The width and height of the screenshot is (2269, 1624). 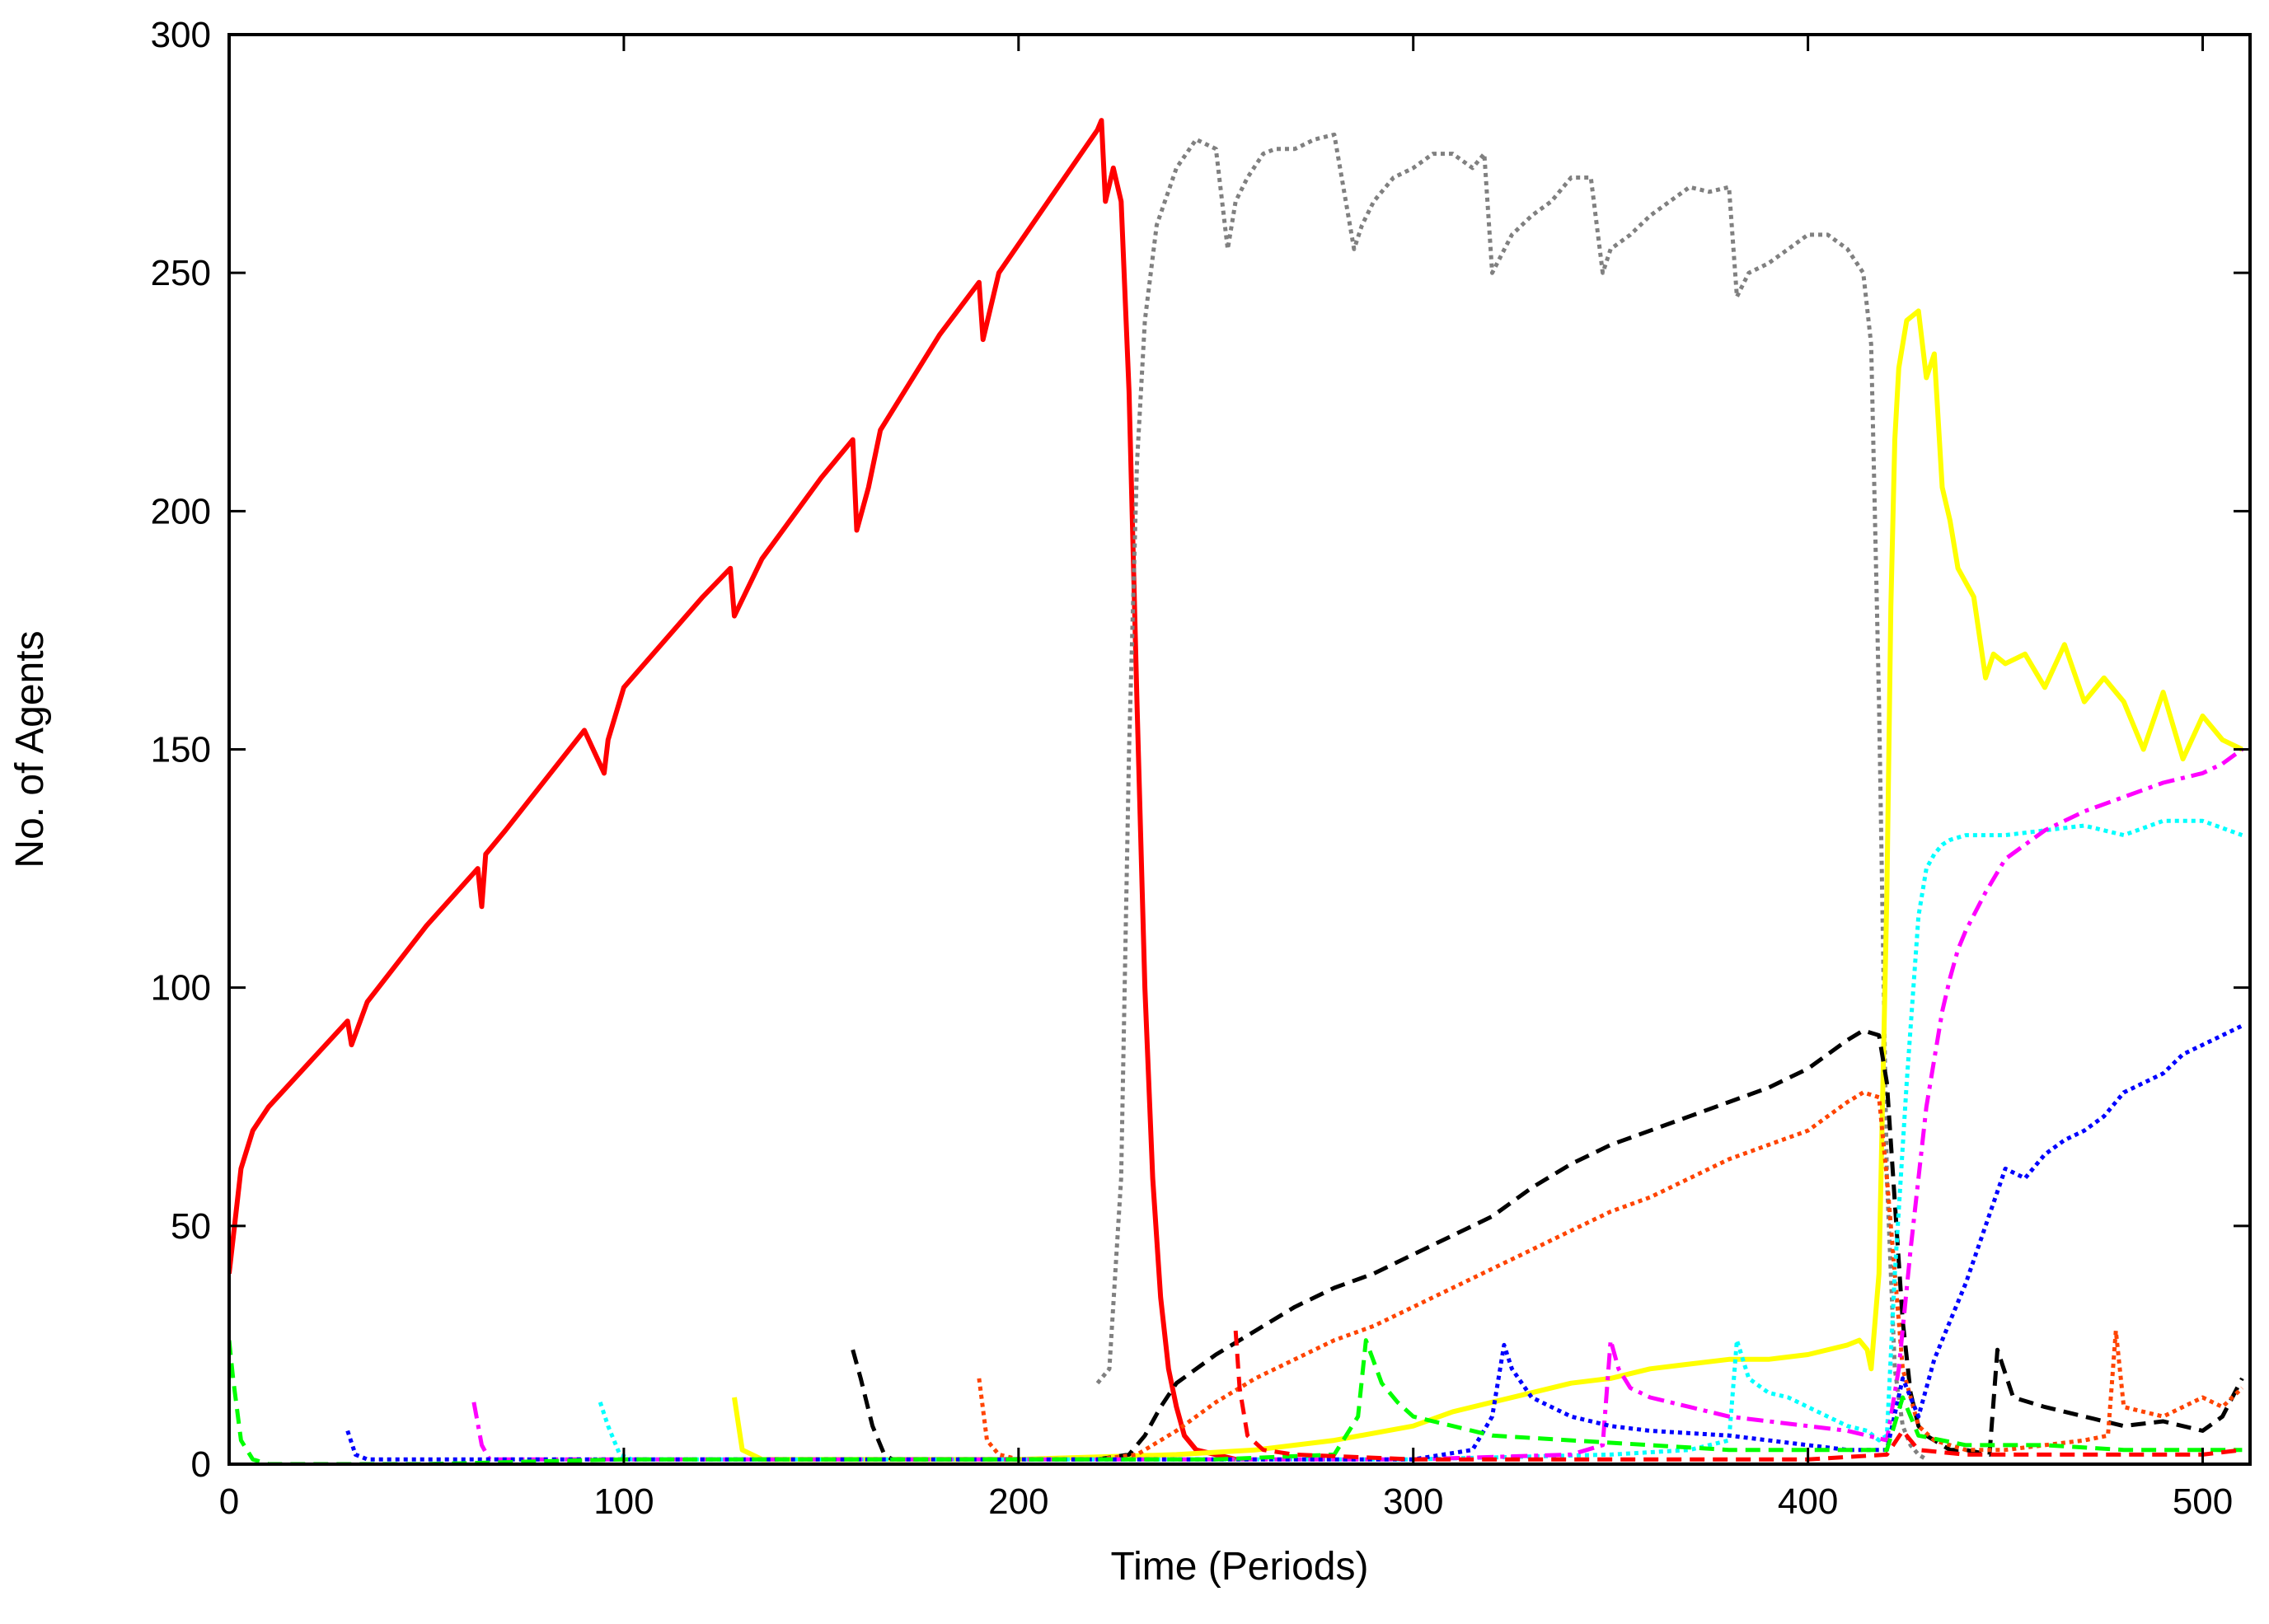 What do you see at coordinates (1413, 1501) in the screenshot?
I see `x-tick-label-300: 300` at bounding box center [1413, 1501].